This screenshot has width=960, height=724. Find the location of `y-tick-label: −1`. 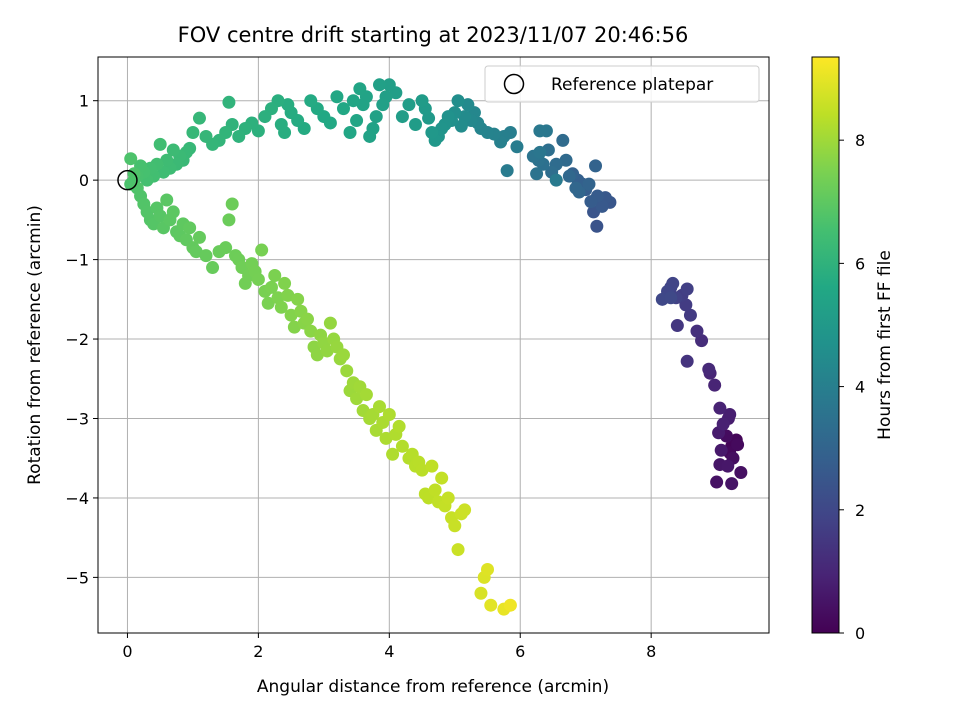

y-tick-label: −1 is located at coordinates (77, 260).